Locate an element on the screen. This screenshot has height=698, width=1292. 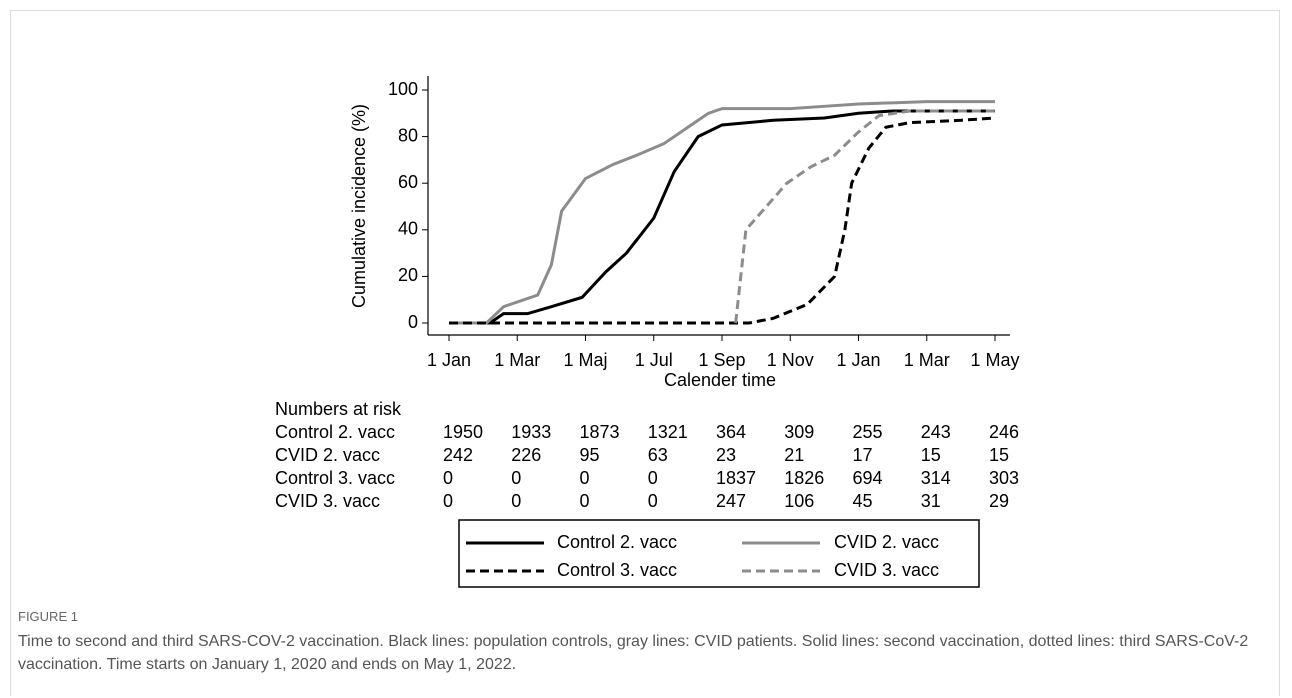
risk-row-label: Control 2. vacc is located at coordinates (335, 432).